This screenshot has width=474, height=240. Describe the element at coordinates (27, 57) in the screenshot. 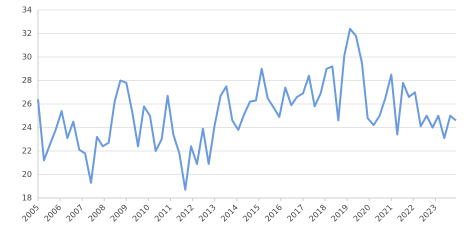

I see `y-tick-label: 30` at that location.